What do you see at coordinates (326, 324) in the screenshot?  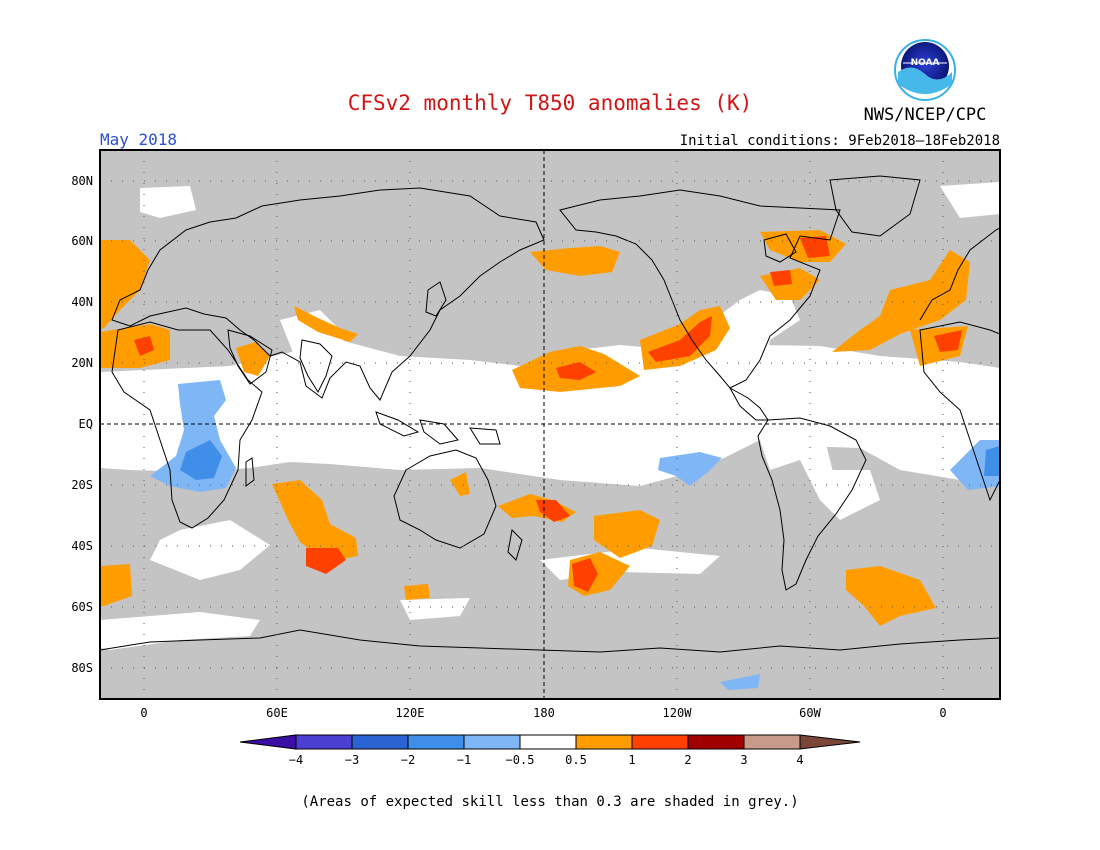 I see `positive-anomaly-tibet` at bounding box center [326, 324].